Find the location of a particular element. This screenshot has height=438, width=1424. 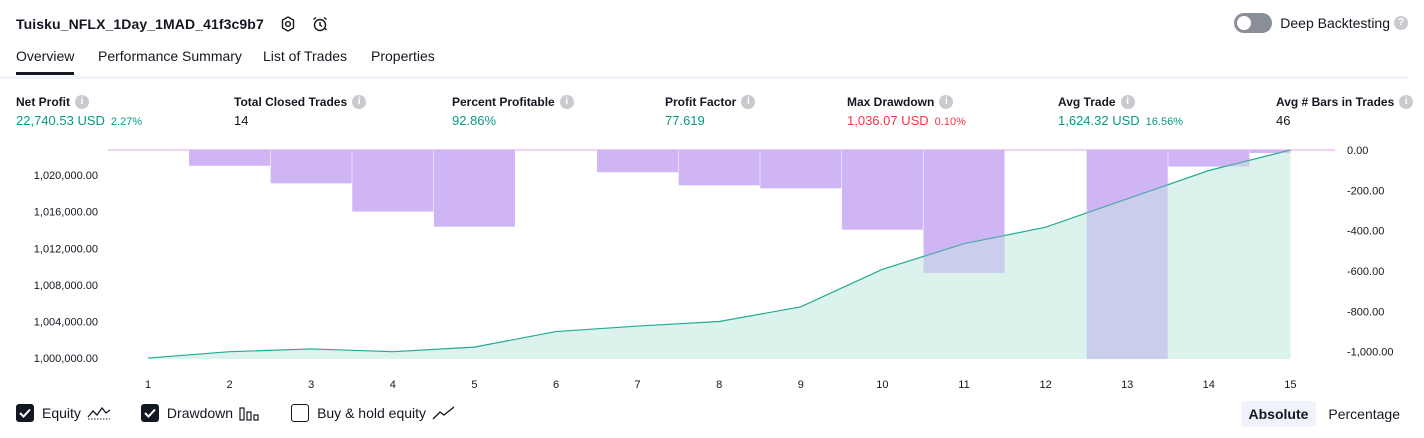

view-mode-switch: Absolute Percentage is located at coordinates (1324, 414).